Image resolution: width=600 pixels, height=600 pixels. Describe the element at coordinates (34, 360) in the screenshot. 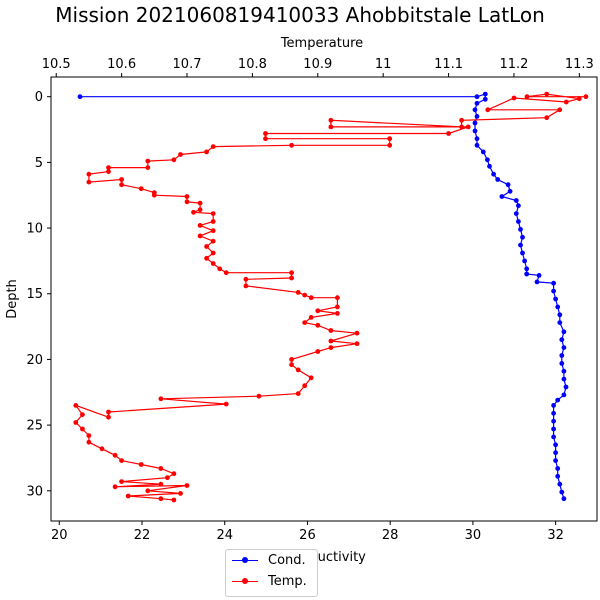

I see `y-tick-label: 20` at that location.